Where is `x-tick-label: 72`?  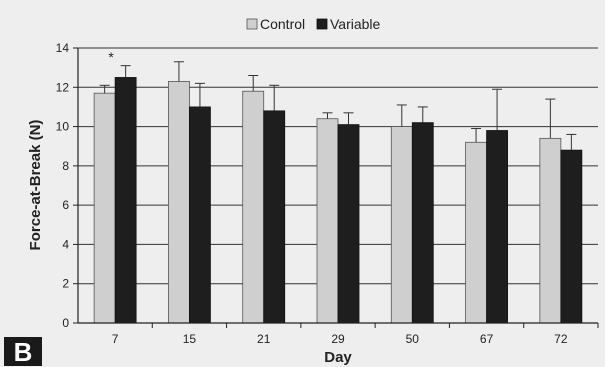
x-tick-label: 72 is located at coordinates (561, 339).